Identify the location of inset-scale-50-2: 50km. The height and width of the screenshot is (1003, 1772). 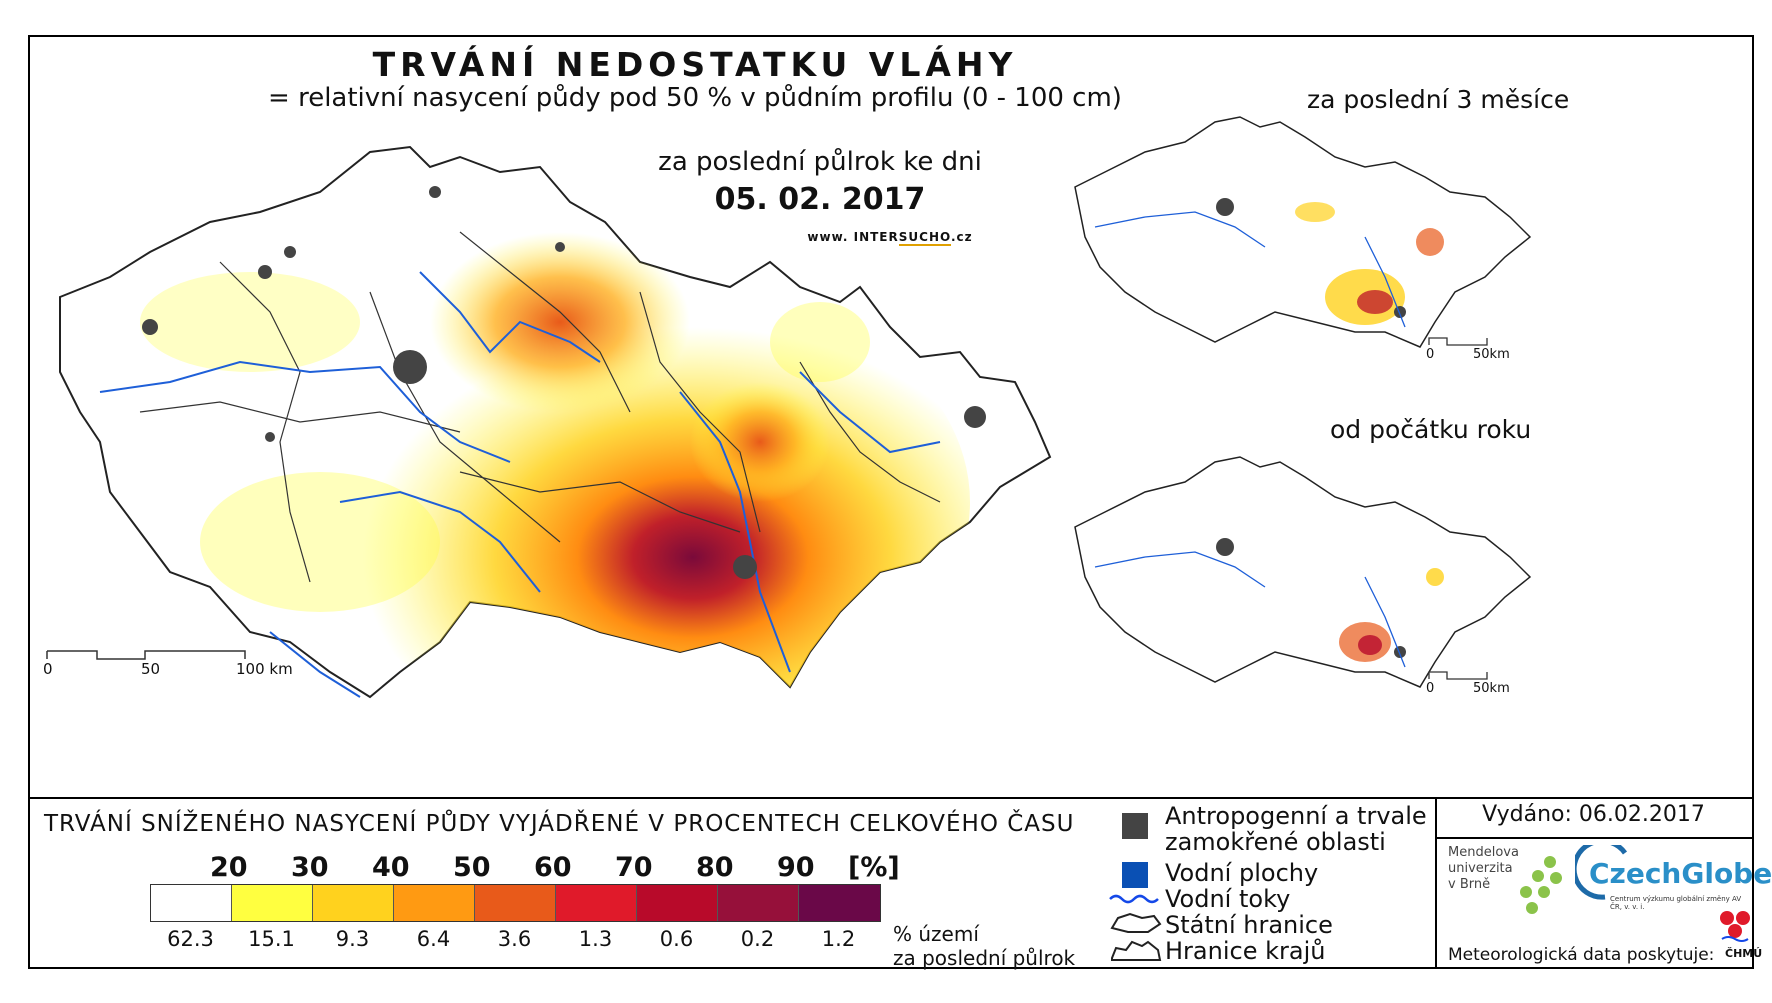
(1491, 688).